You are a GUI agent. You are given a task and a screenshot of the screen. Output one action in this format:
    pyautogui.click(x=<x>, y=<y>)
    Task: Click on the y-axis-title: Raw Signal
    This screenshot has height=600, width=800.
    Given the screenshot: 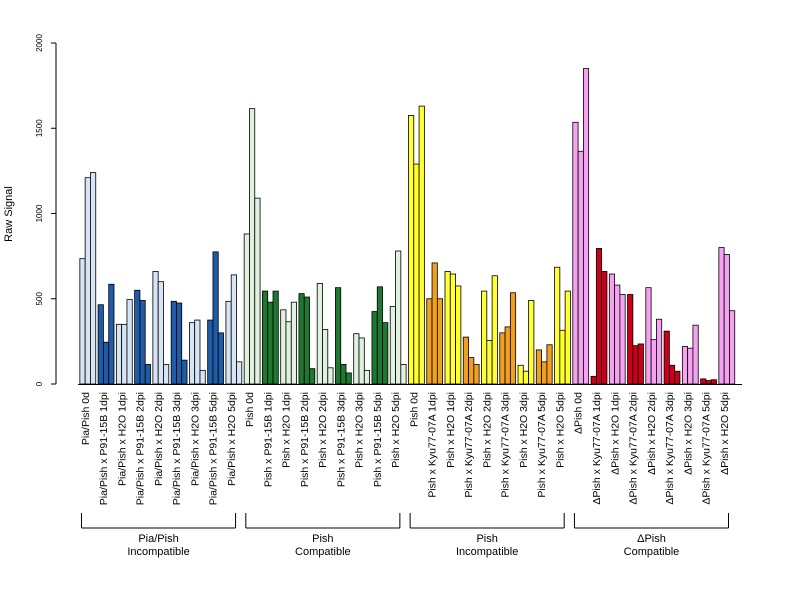 What is the action you would take?
    pyautogui.click(x=9, y=214)
    